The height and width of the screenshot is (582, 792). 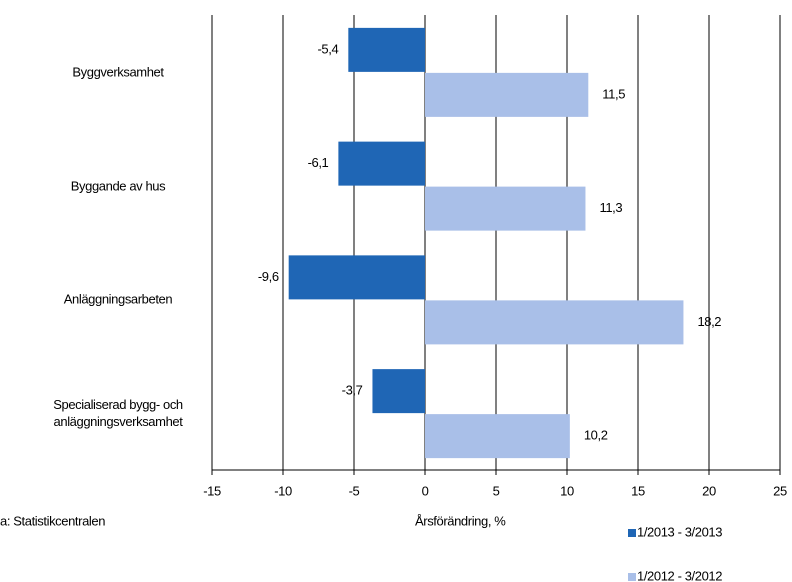 I want to click on category-label: Byggande av hus, so click(x=118, y=186).